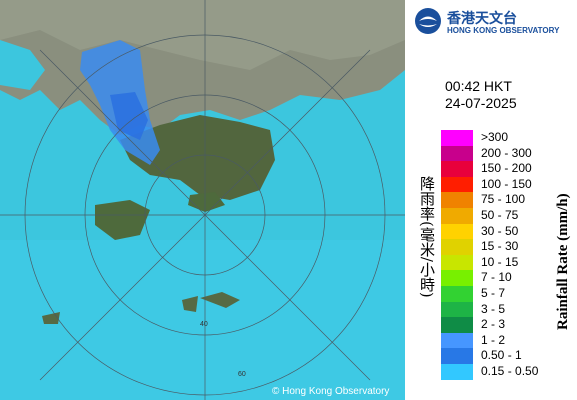 The height and width of the screenshot is (400, 577). I want to click on time: 00:42 HKT, so click(478, 86).